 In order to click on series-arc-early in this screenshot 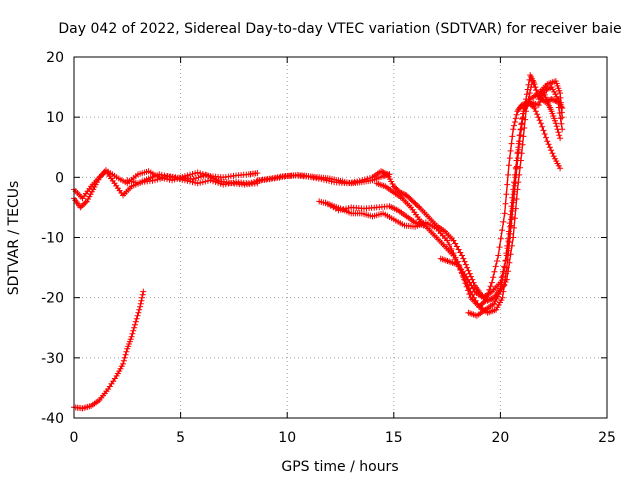, I will do `click(109, 350)`.